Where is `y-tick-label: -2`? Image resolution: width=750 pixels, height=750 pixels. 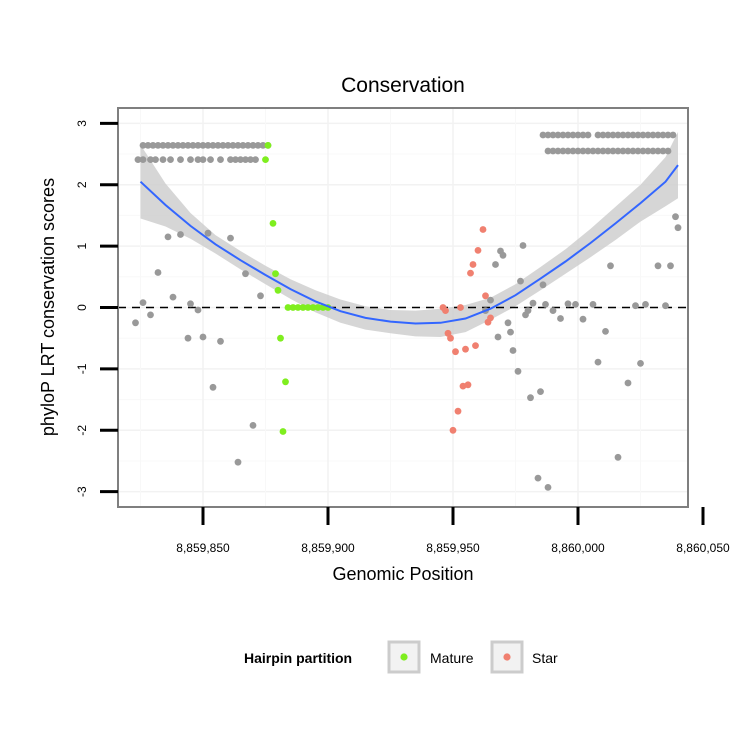
y-tick-label: -2 is located at coordinates (82, 430).